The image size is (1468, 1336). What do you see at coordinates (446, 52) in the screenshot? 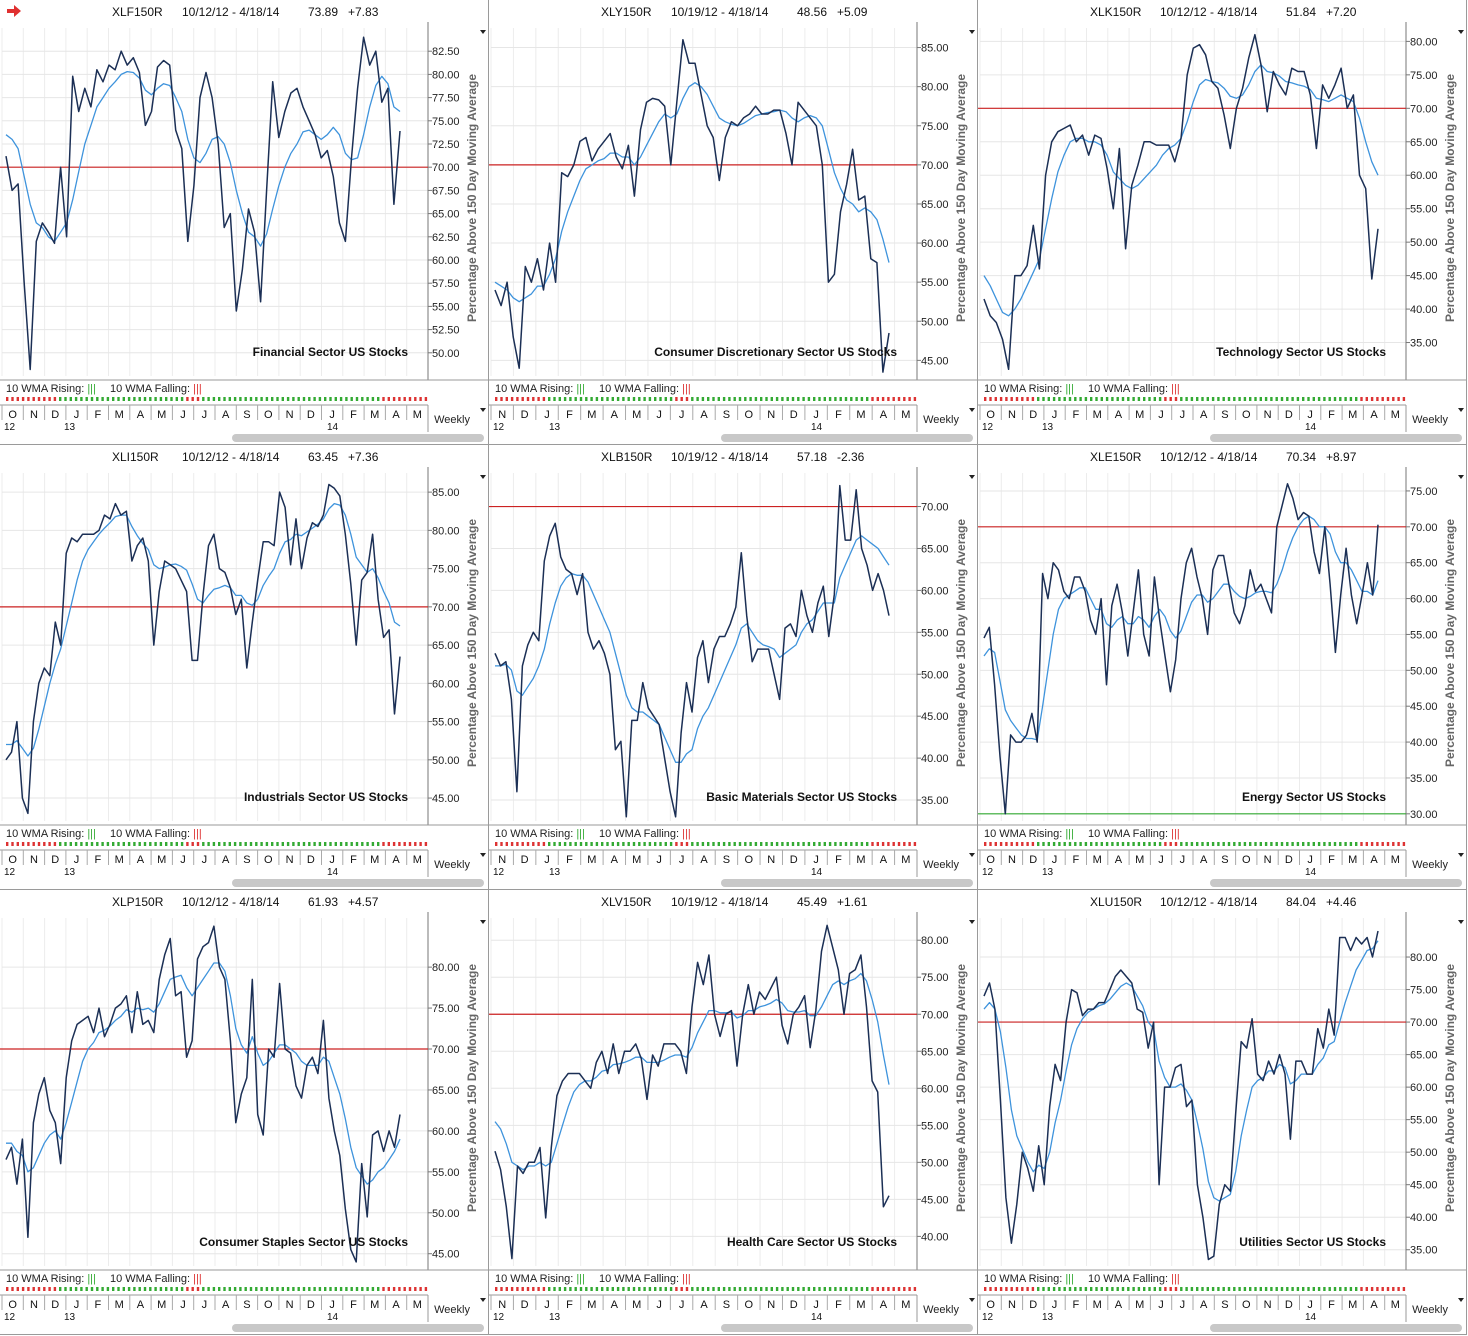
I see `y-tick-label: 82.50` at bounding box center [446, 52].